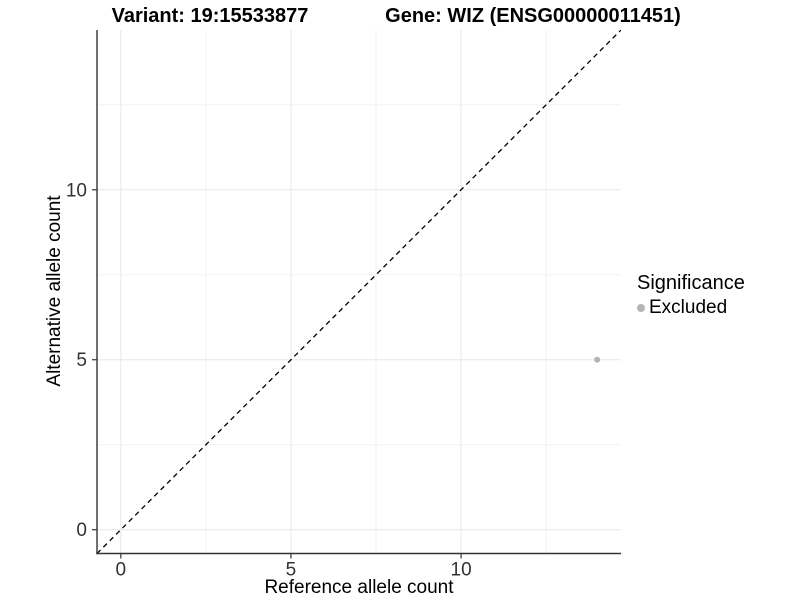 The image size is (800, 600). I want to click on plot-title-variant: Variant: 19:15533877, so click(210, 16).